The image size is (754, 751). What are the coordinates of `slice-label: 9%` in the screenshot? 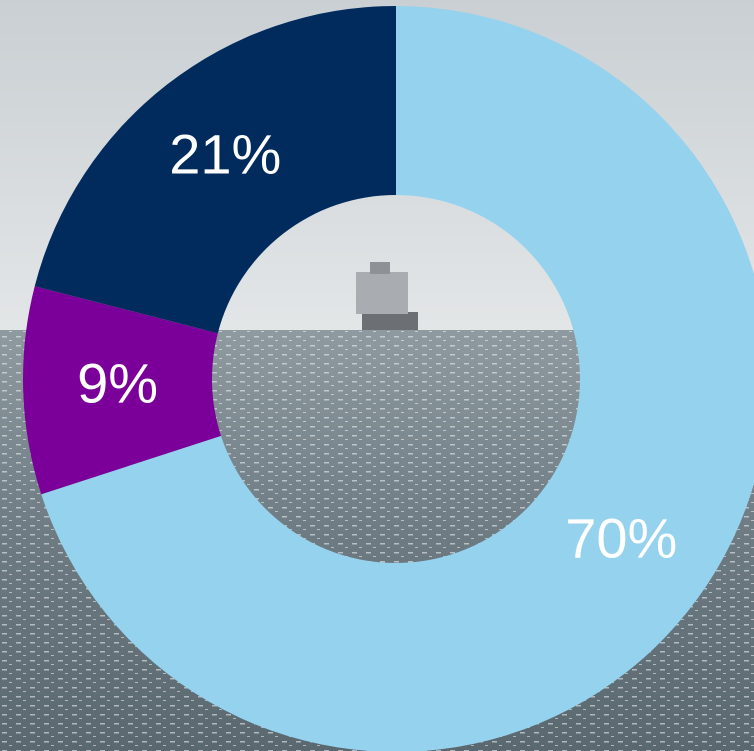 It's located at (117, 383).